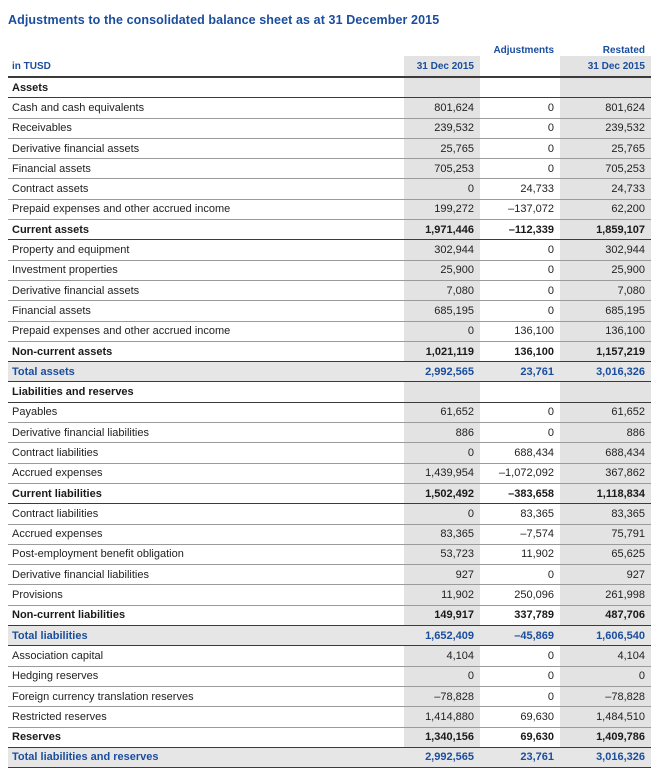 This screenshot has height=777, width=660. I want to click on value-restated: 25,900, so click(605, 270).